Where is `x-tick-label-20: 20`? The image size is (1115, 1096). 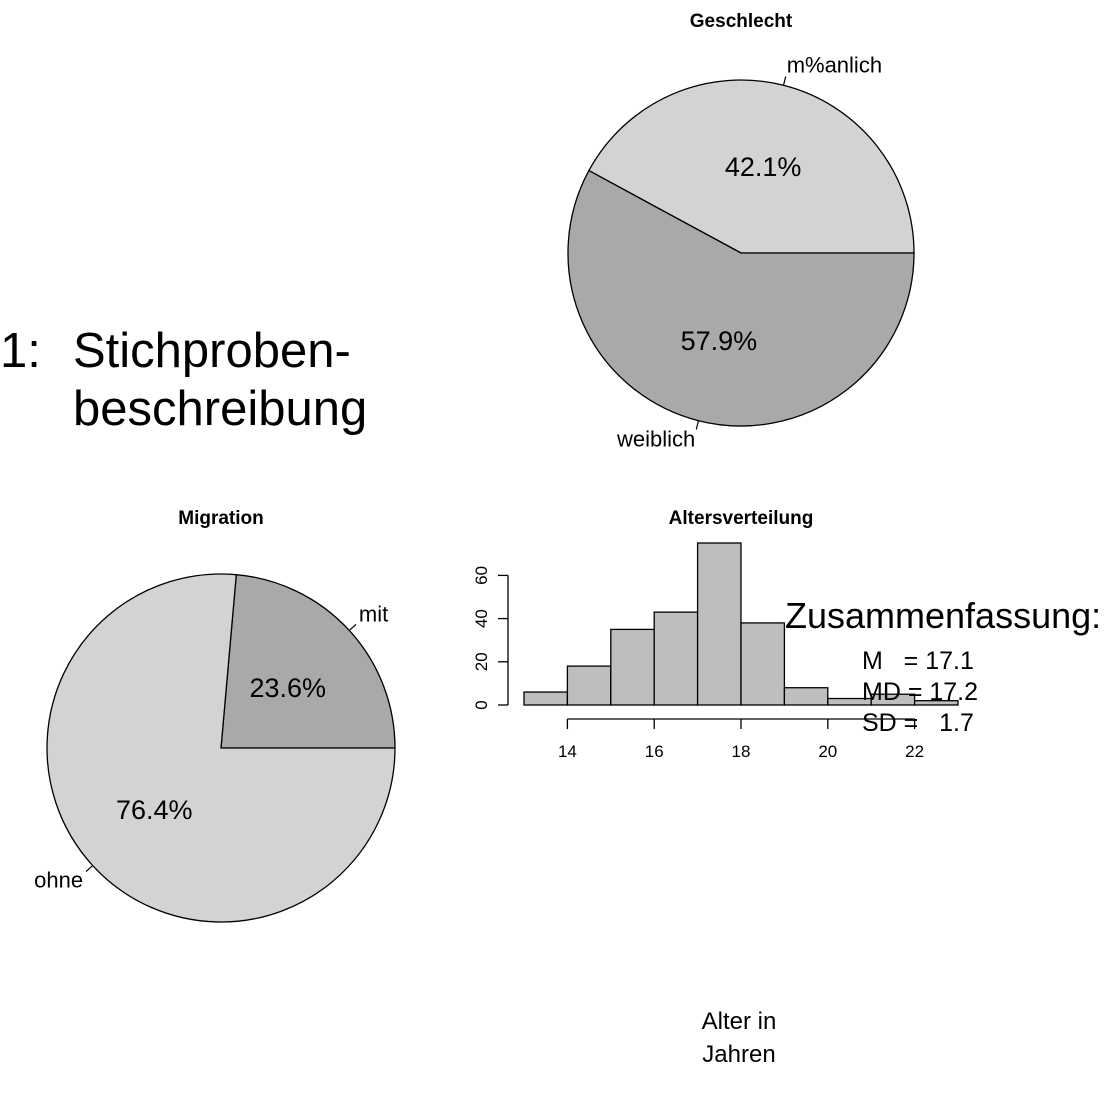
x-tick-label-20: 20 is located at coordinates (827, 751).